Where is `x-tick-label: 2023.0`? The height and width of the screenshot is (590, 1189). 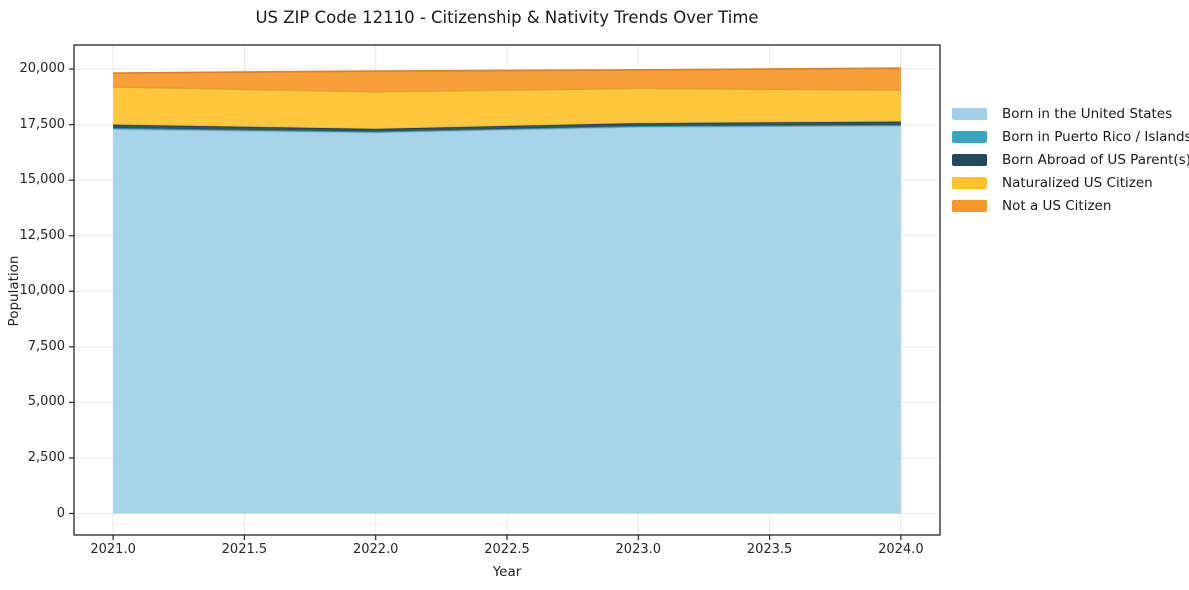 x-tick-label: 2023.0 is located at coordinates (638, 549).